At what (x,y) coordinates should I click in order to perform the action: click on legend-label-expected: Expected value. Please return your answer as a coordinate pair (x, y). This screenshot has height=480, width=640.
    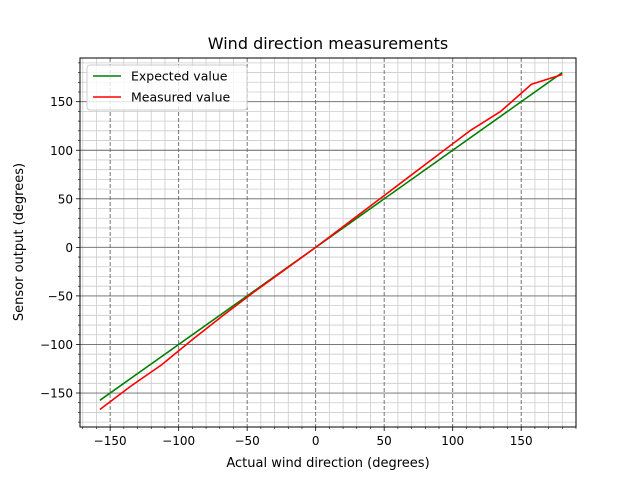
    Looking at the image, I should click on (179, 76).